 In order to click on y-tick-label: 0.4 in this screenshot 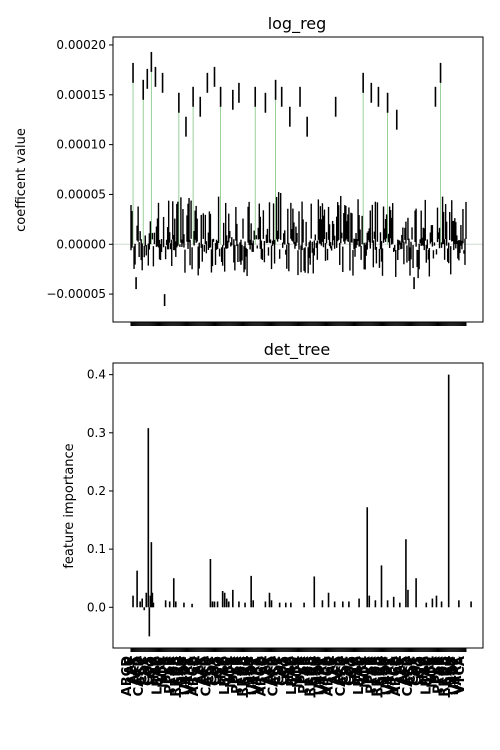, I will do `click(96, 375)`.